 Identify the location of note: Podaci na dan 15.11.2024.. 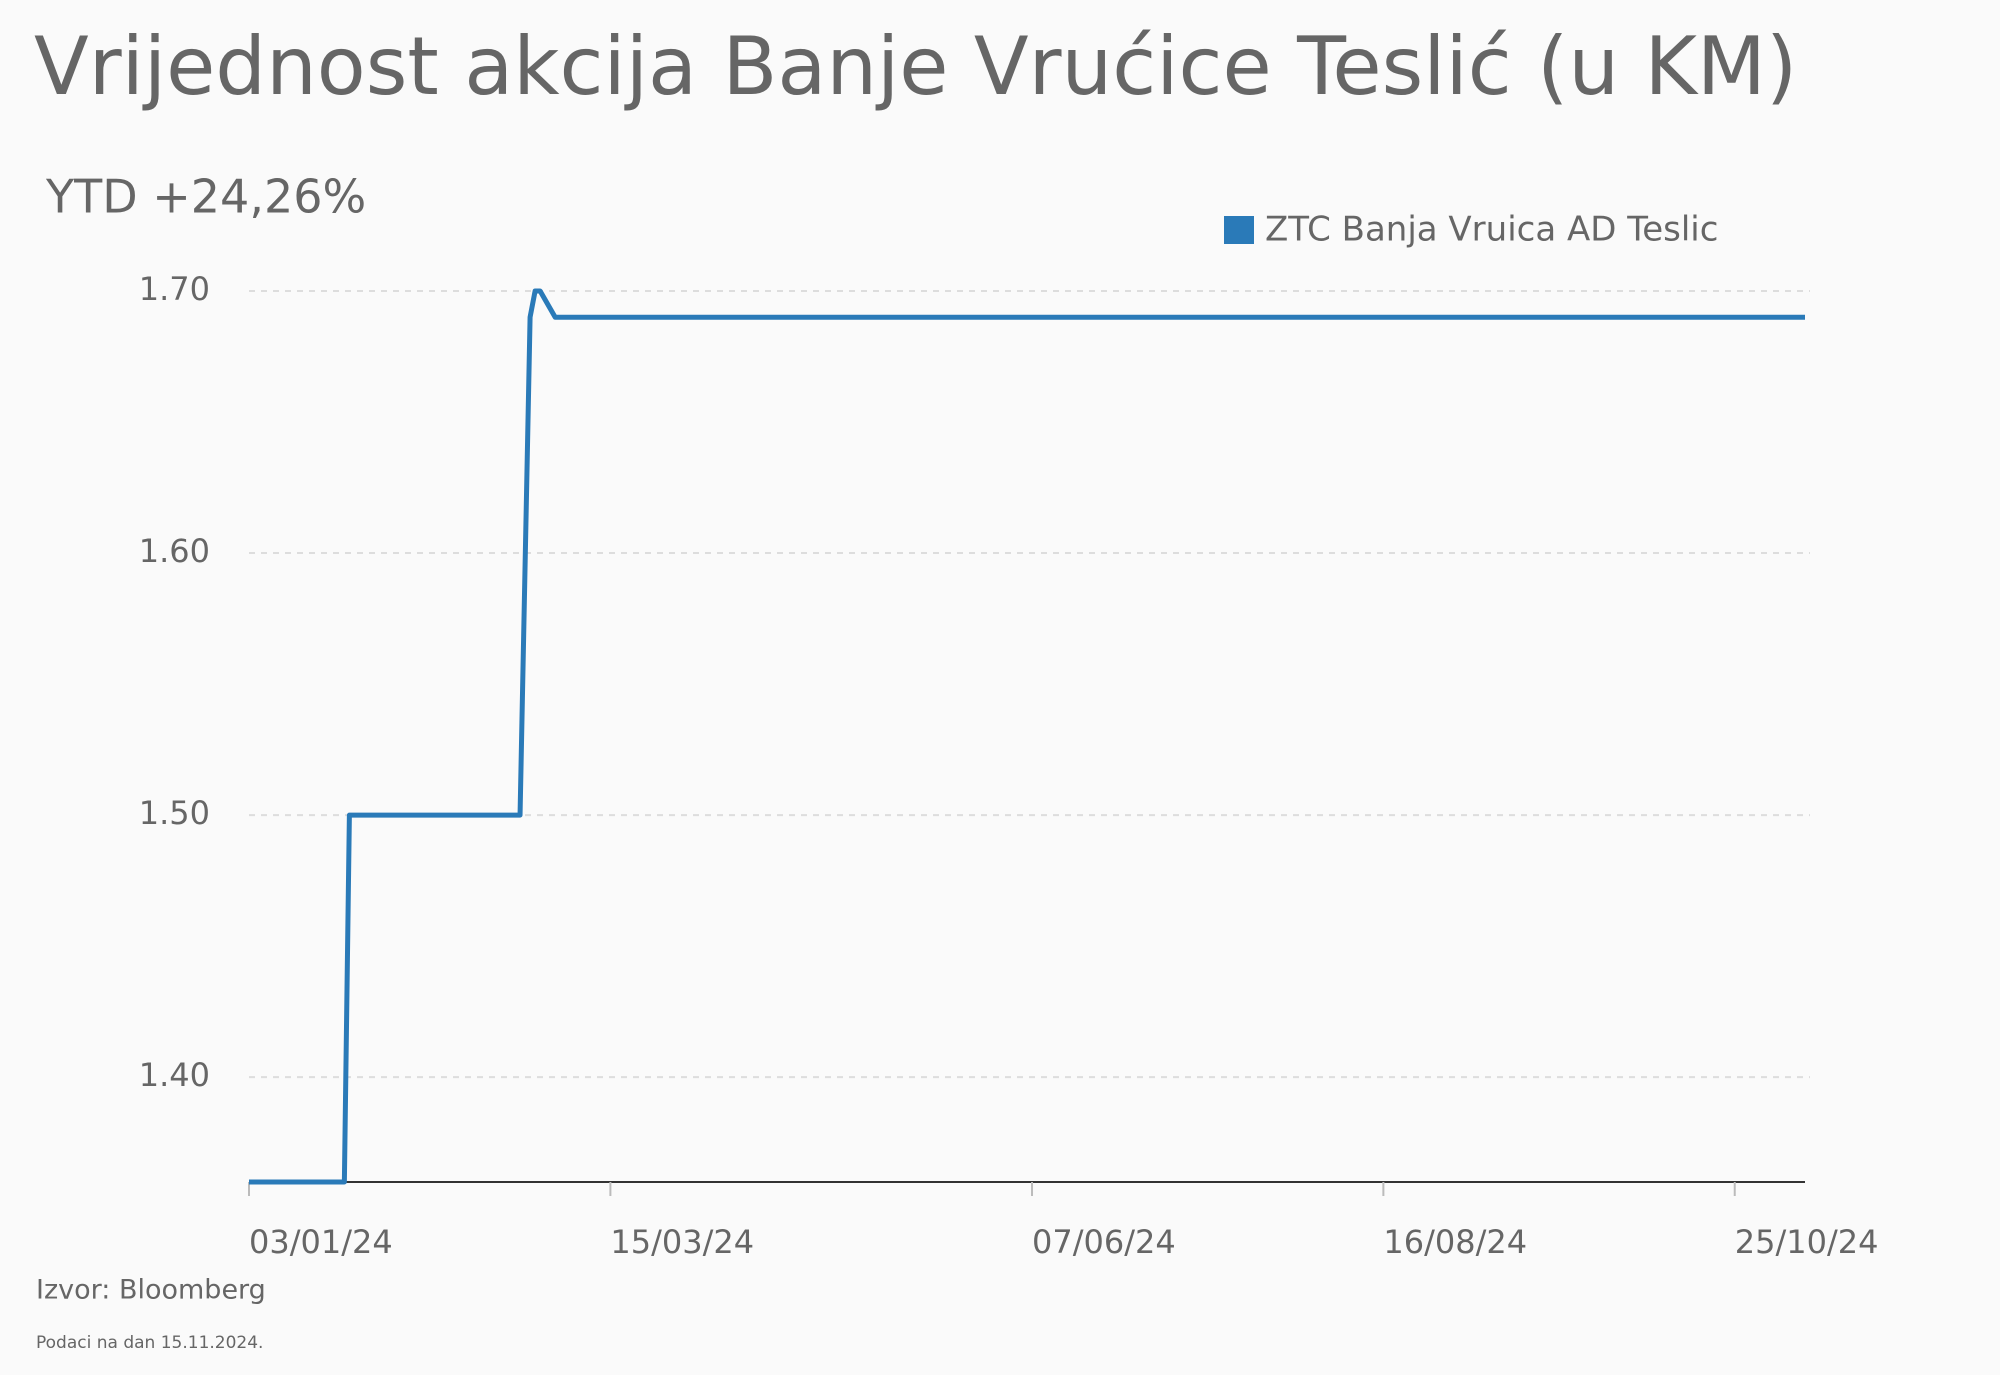
(149, 1343).